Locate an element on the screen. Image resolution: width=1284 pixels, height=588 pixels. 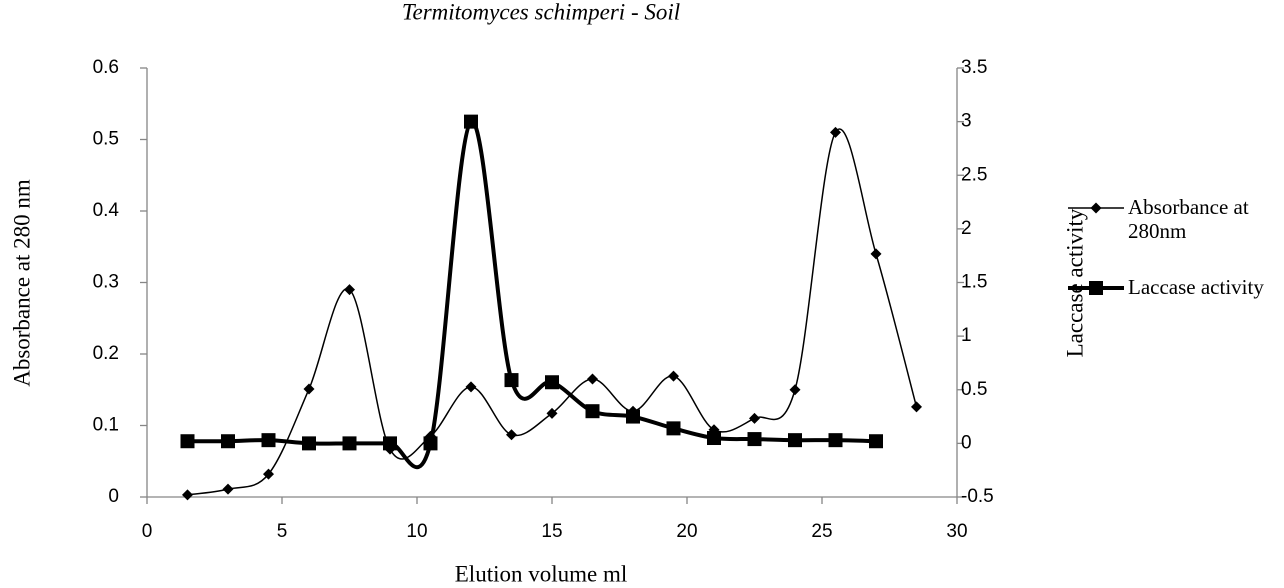
y-tick-label: 0.2 is located at coordinates (106, 353).